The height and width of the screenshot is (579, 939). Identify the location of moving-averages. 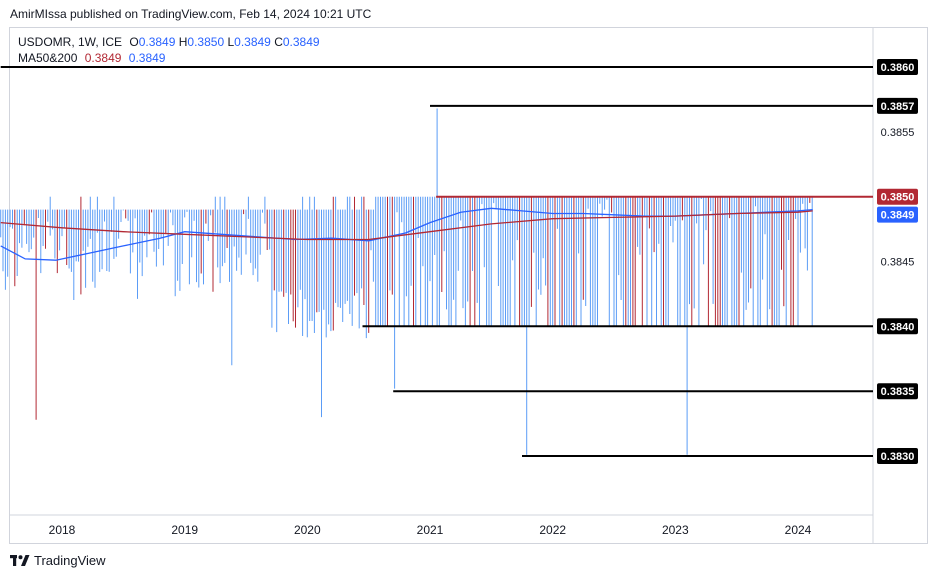
(406, 234).